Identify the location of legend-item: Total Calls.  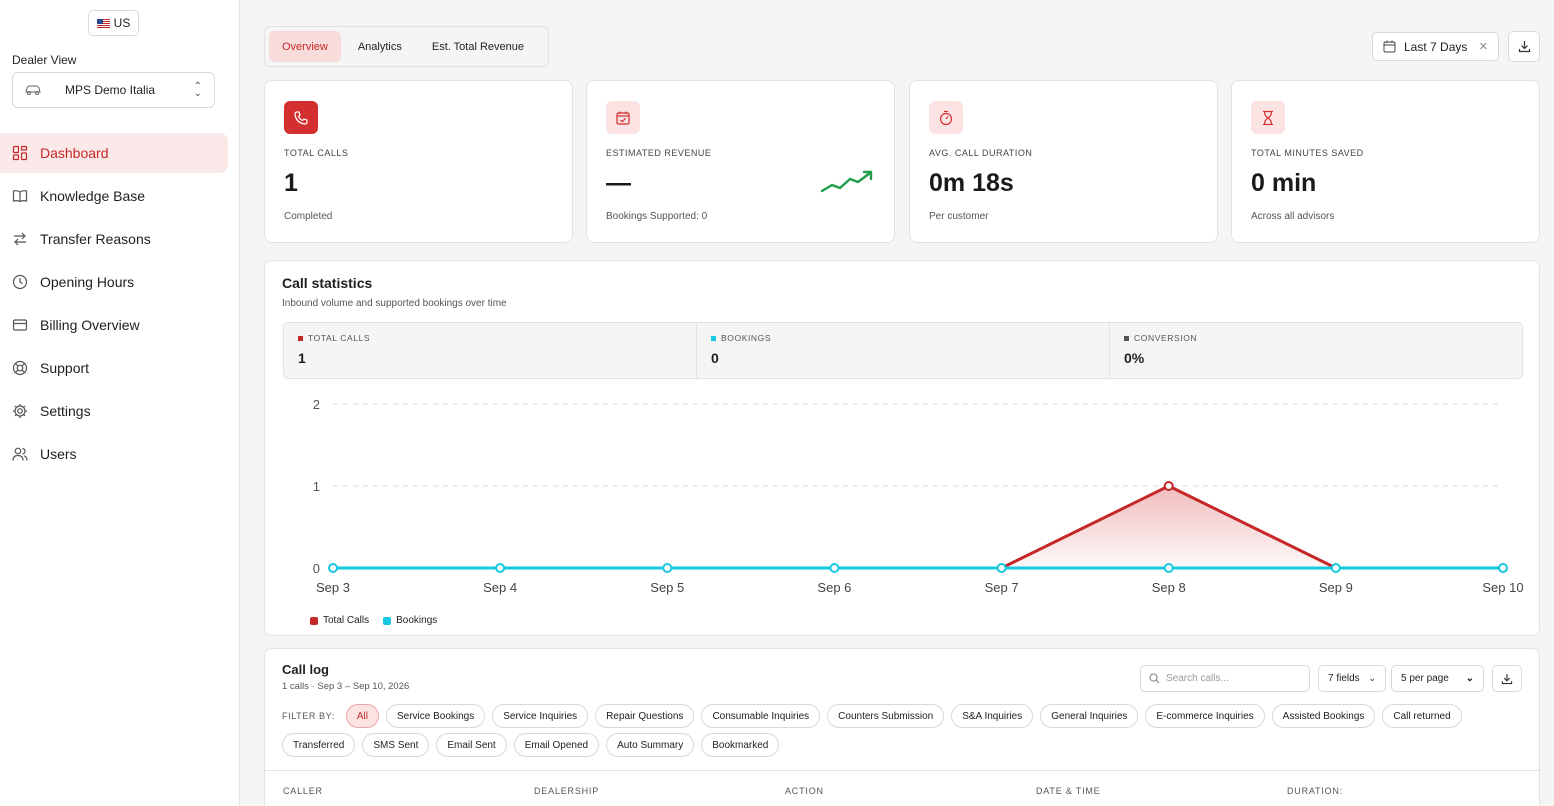
(339, 620).